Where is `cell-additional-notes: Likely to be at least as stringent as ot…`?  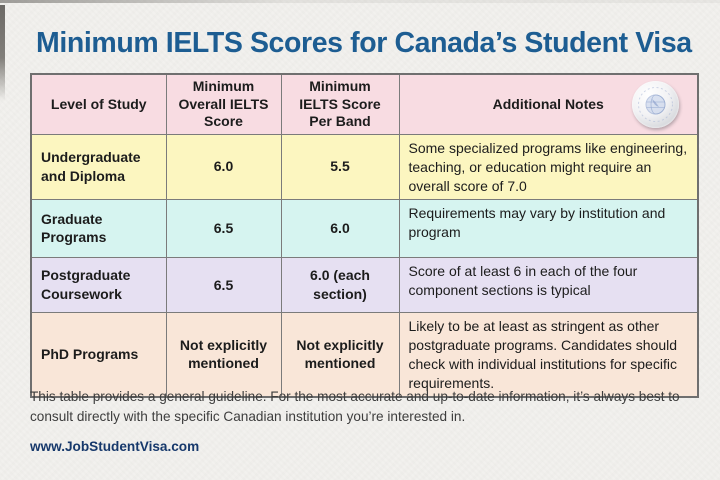 cell-additional-notes: Likely to be at least as stringent as ot… is located at coordinates (548, 354).